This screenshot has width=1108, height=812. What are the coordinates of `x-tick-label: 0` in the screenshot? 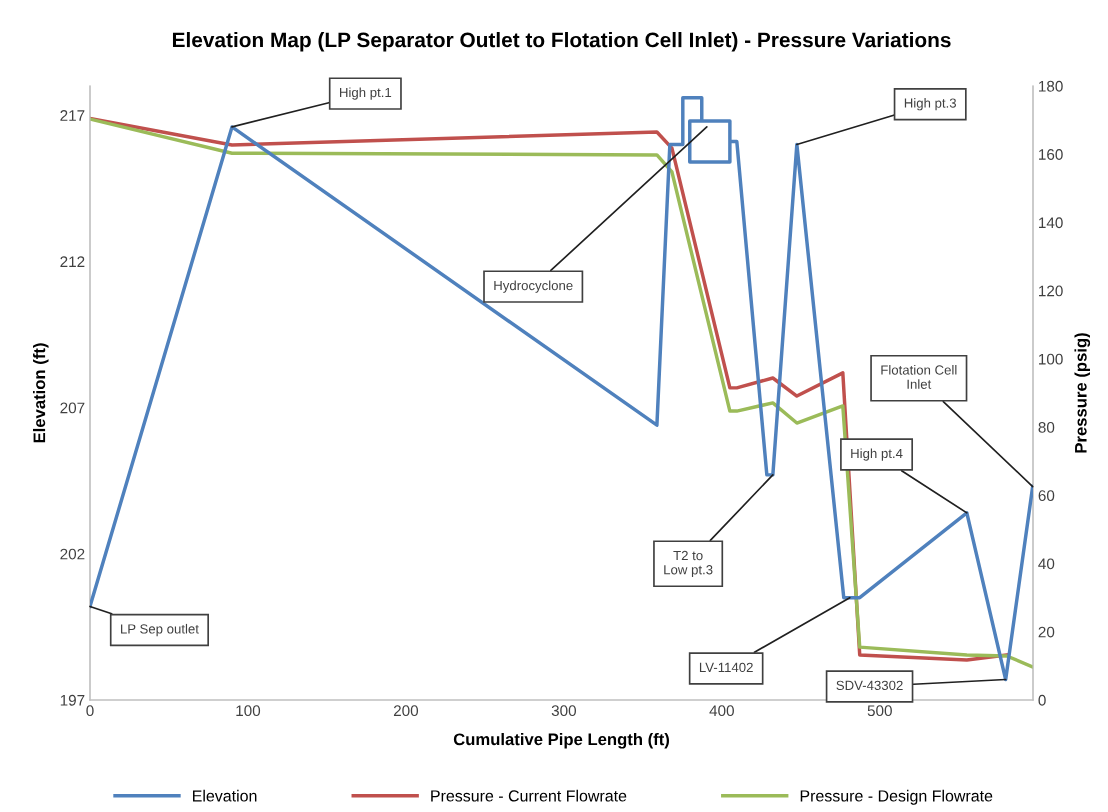 It's located at (90, 711).